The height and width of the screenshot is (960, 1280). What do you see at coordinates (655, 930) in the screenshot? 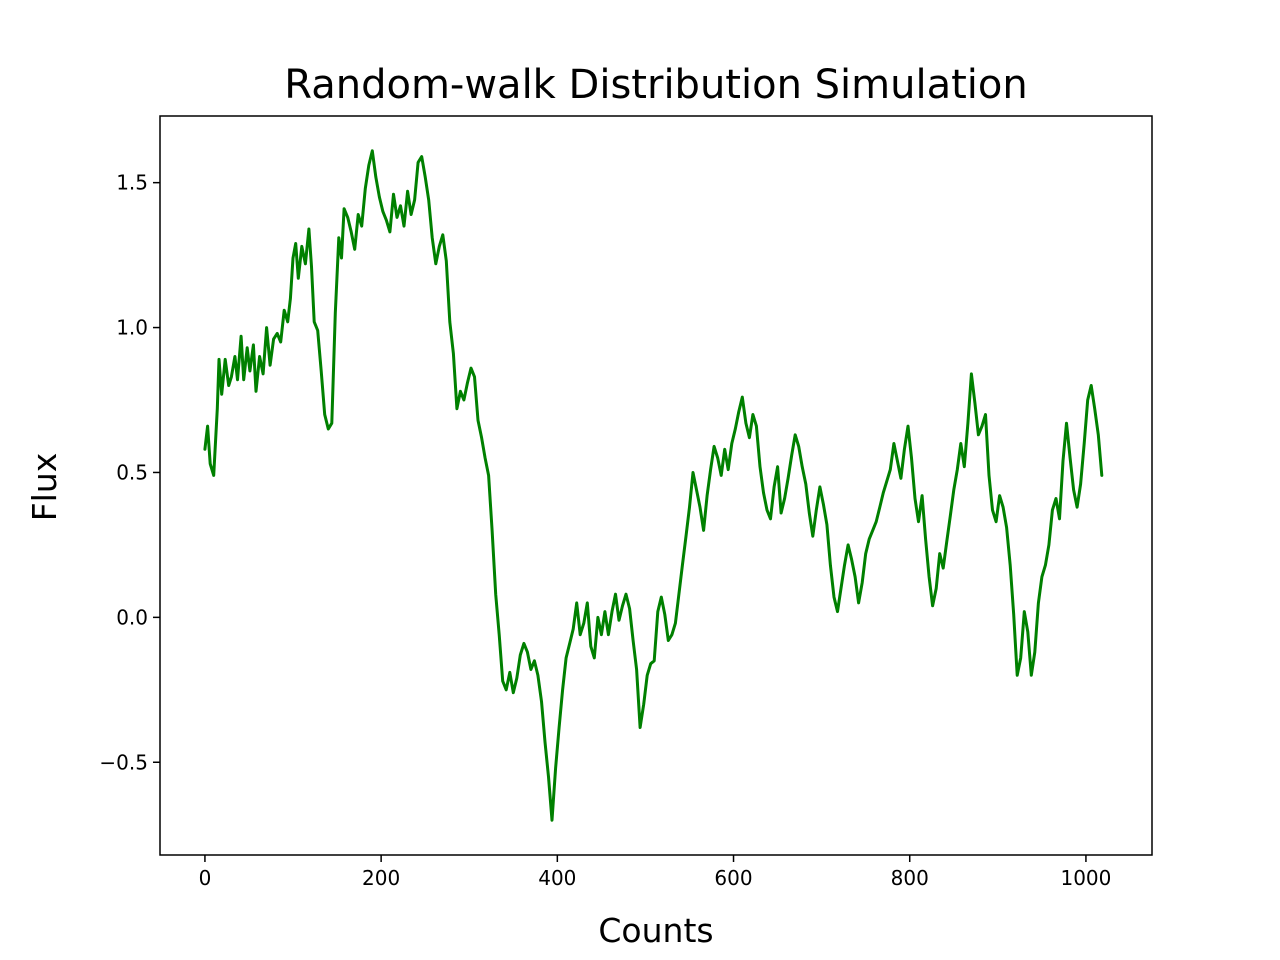
I see `x-axis-label: Counts` at bounding box center [655, 930].